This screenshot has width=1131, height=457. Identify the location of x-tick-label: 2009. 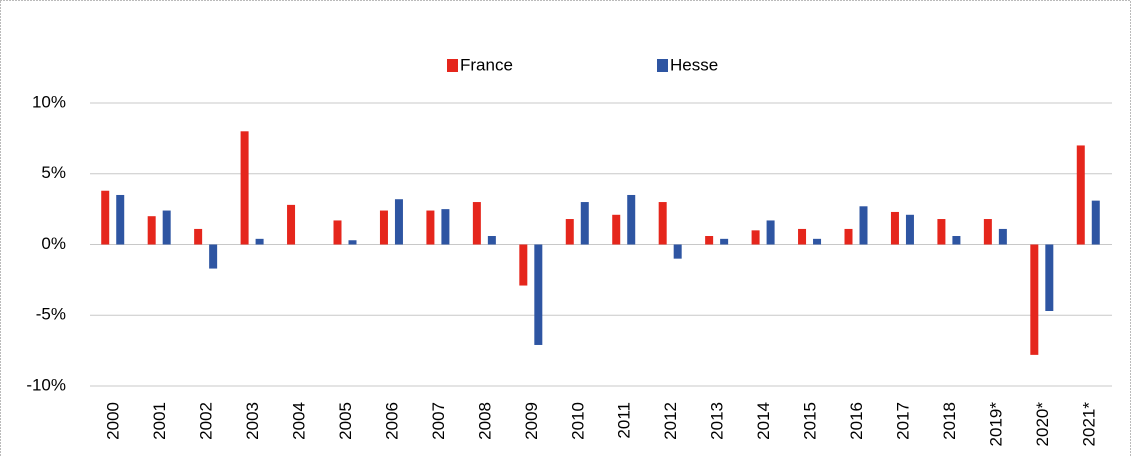
(531, 421).